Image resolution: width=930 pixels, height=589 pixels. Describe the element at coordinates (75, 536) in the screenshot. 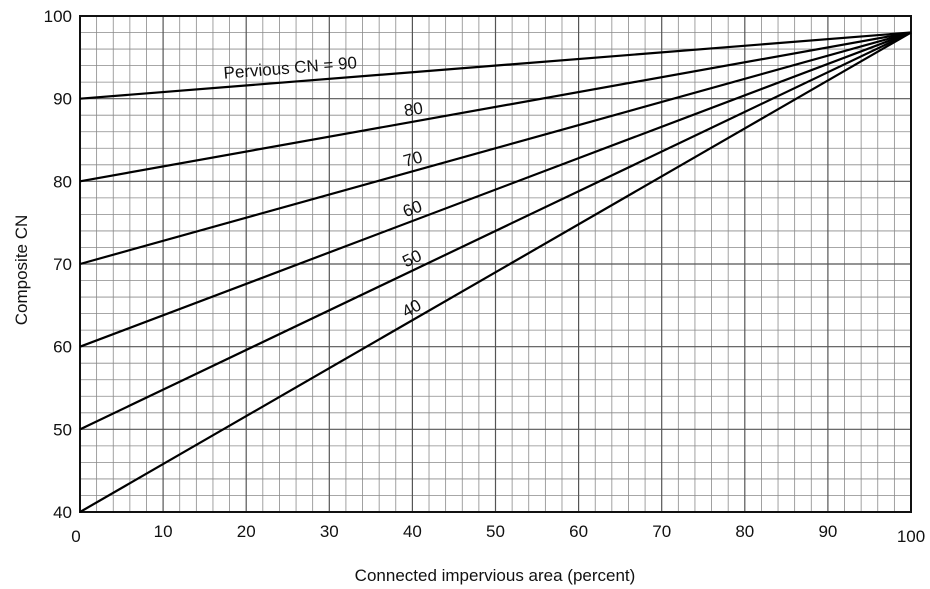

I see `x-tick-label: 0` at that location.